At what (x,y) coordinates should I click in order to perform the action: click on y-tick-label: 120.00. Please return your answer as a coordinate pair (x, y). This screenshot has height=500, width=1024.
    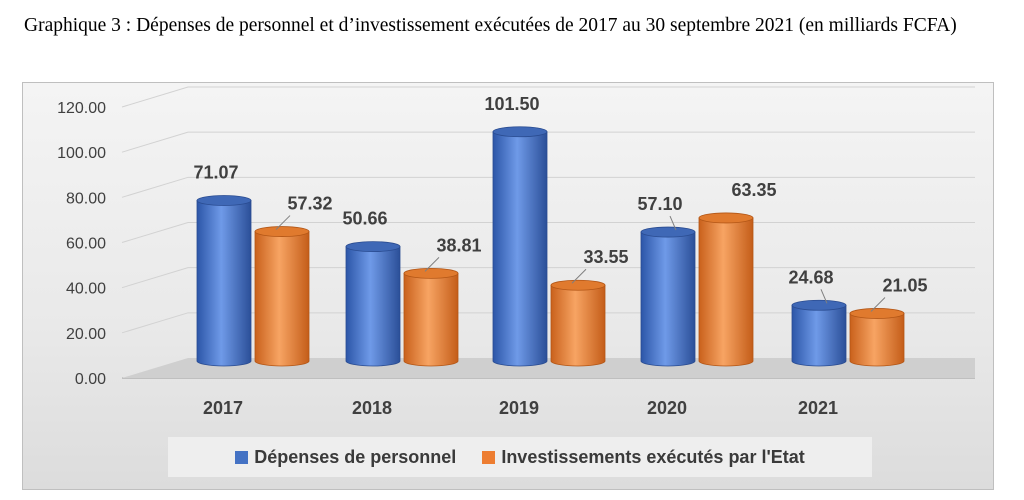
    Looking at the image, I should click on (81, 108).